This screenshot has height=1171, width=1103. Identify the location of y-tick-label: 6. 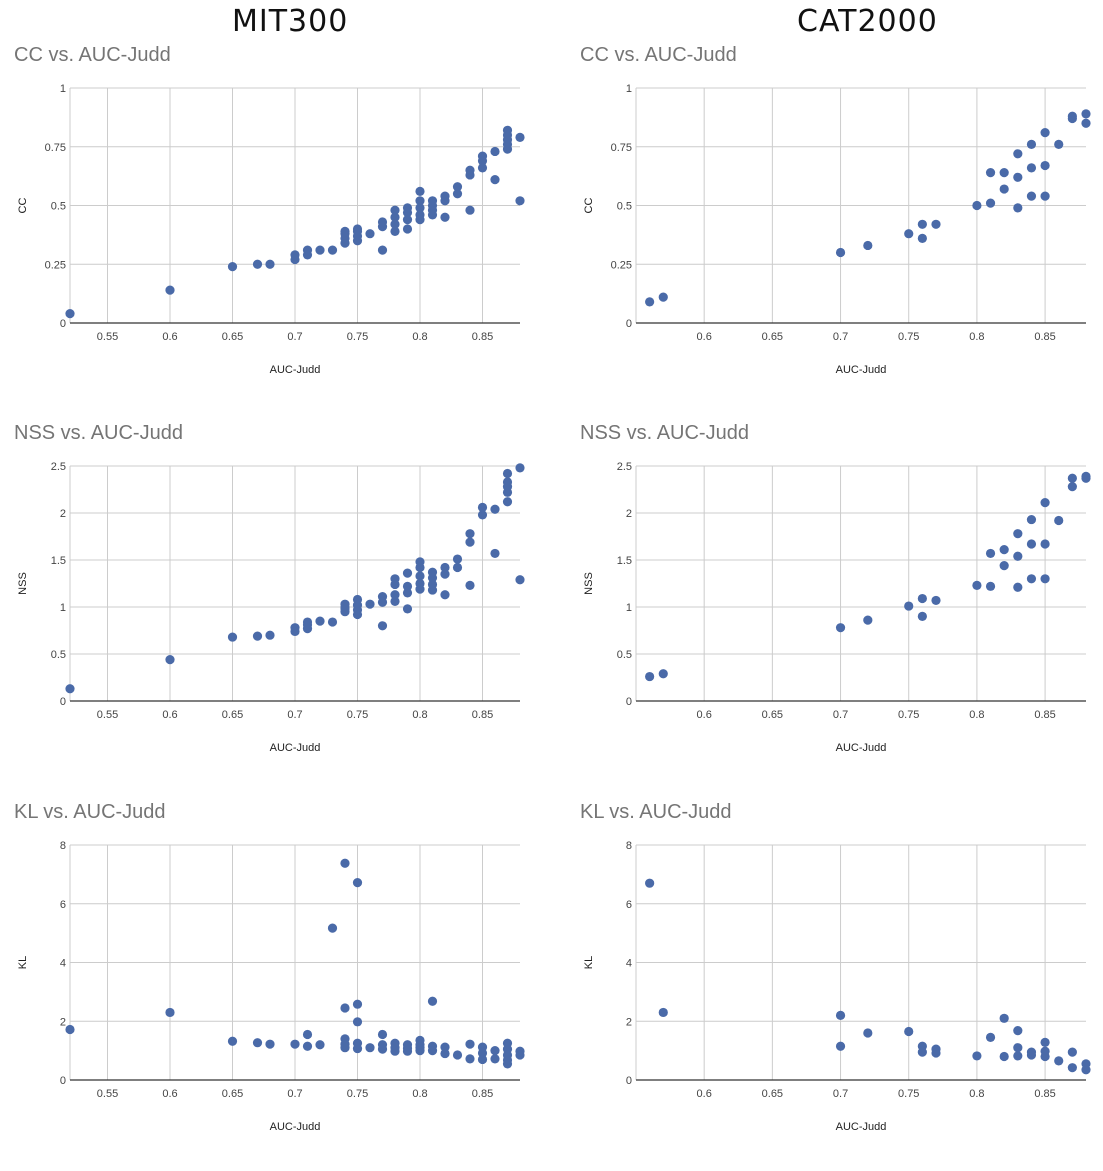
(629, 905).